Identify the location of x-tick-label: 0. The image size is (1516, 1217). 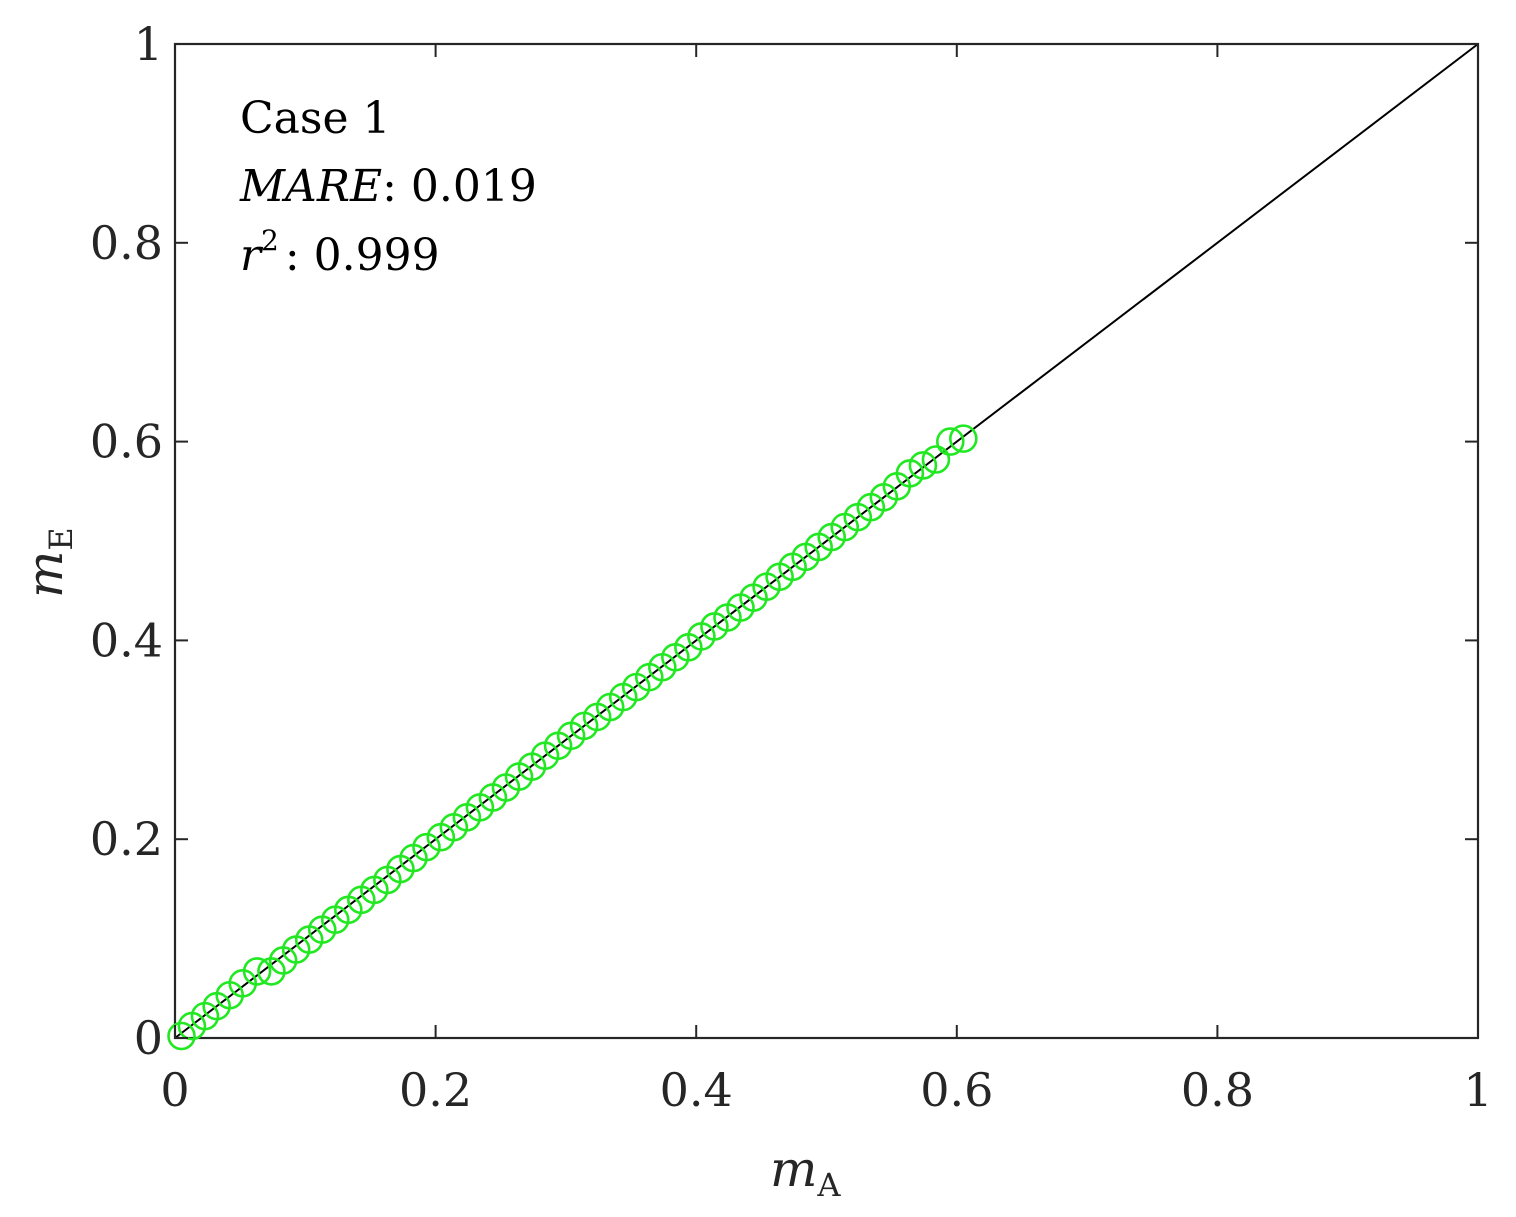
(174, 1090).